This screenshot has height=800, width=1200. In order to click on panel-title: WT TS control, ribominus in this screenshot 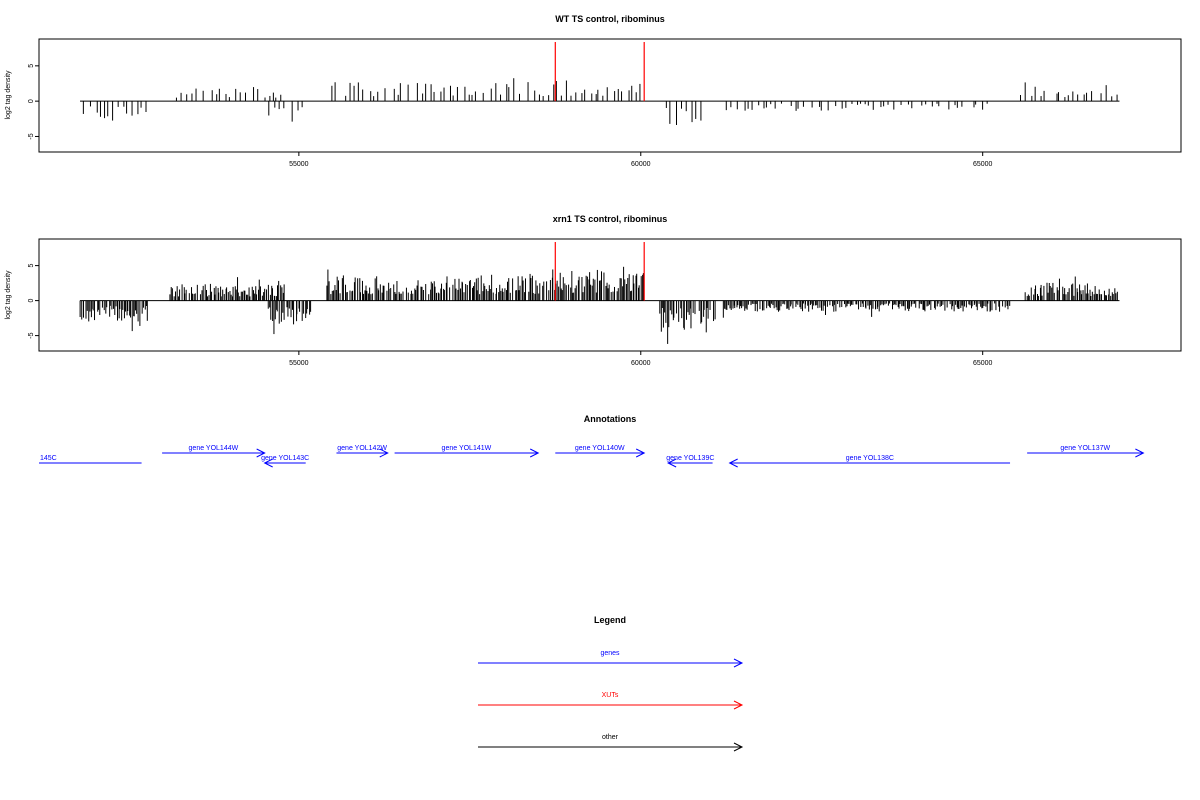, I will do `click(610, 19)`.